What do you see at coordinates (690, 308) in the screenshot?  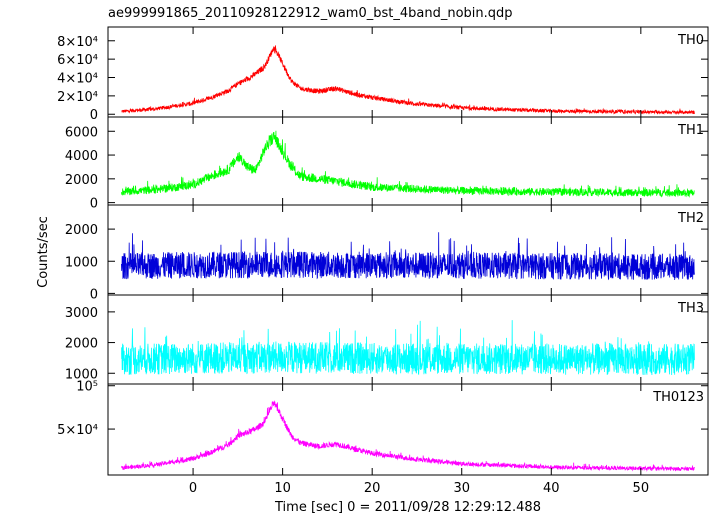 I see `panel-label: TH3` at bounding box center [690, 308].